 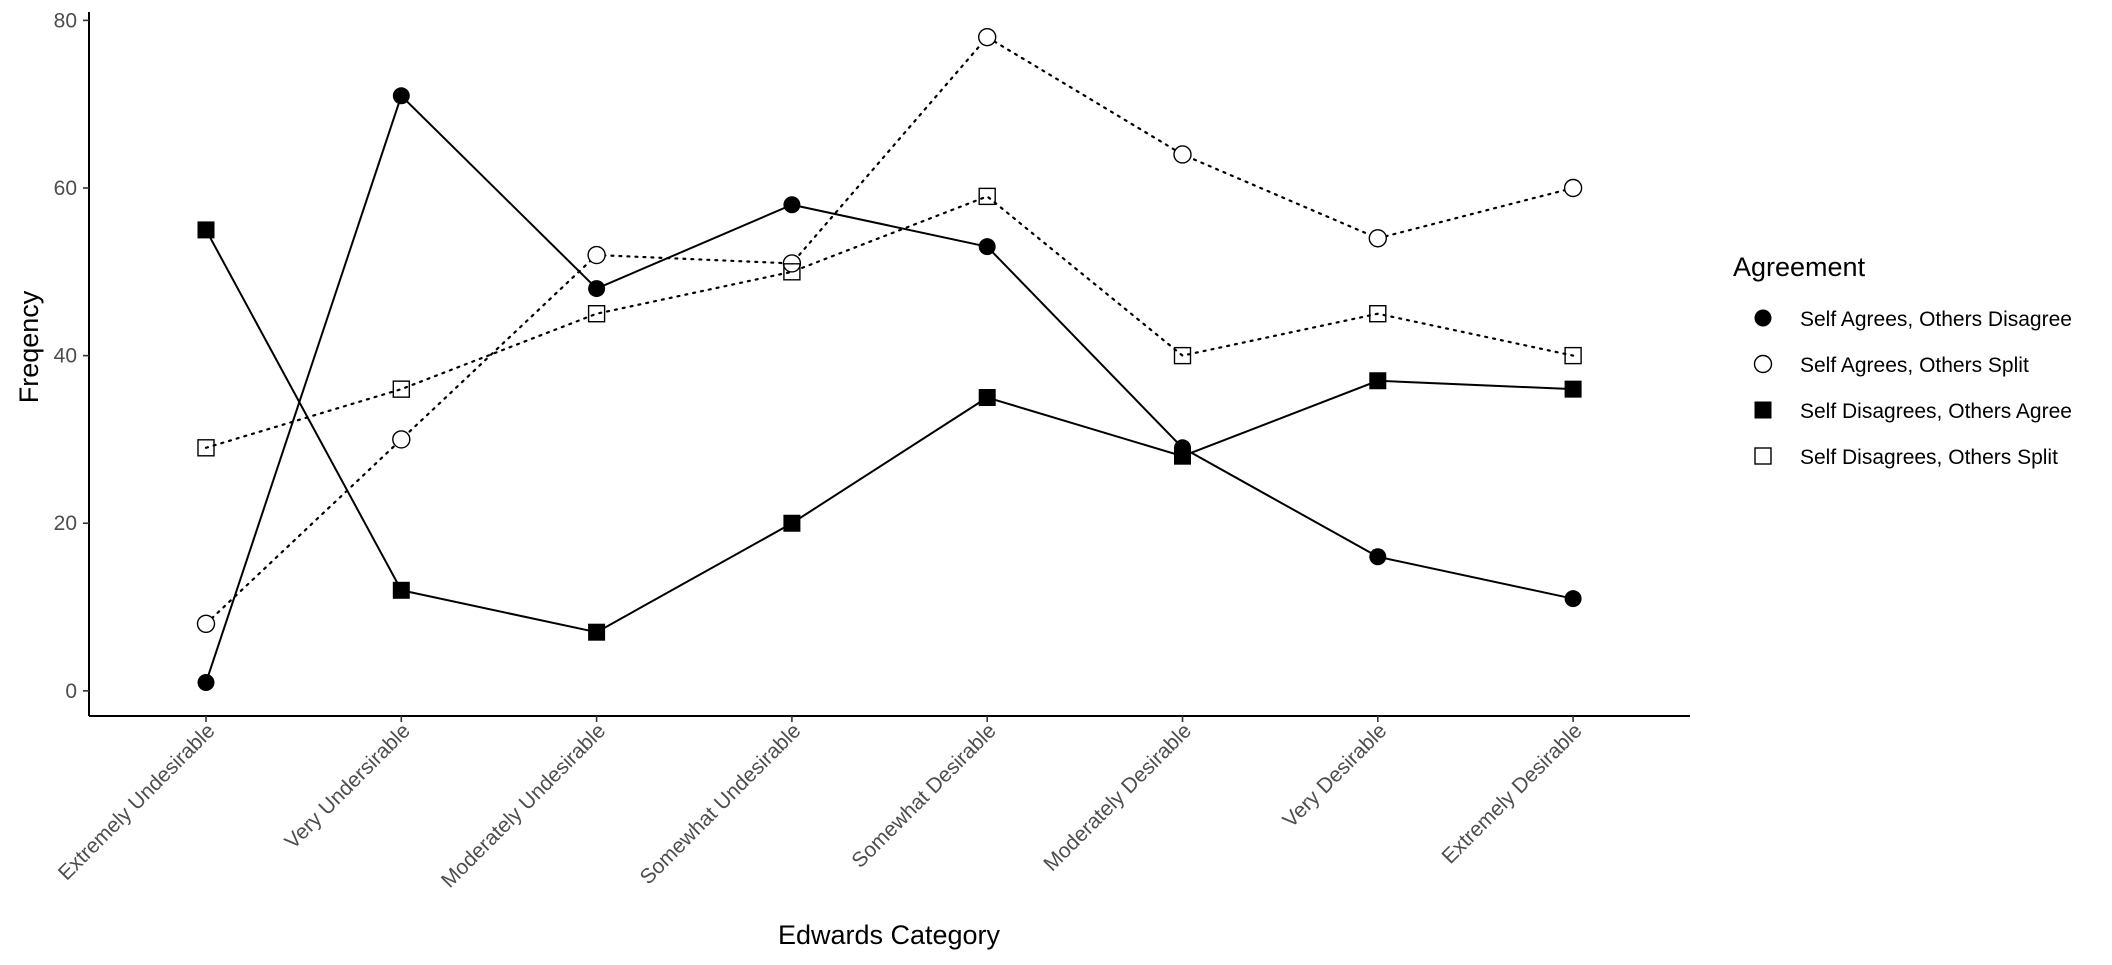 What do you see at coordinates (1117, 797) in the screenshot?
I see `x-tick-label: Moderately Desirable` at bounding box center [1117, 797].